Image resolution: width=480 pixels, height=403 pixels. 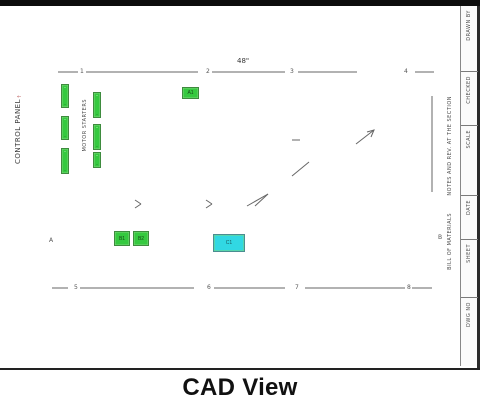 I want to click on top-green-component: A1, so click(x=190, y=93).